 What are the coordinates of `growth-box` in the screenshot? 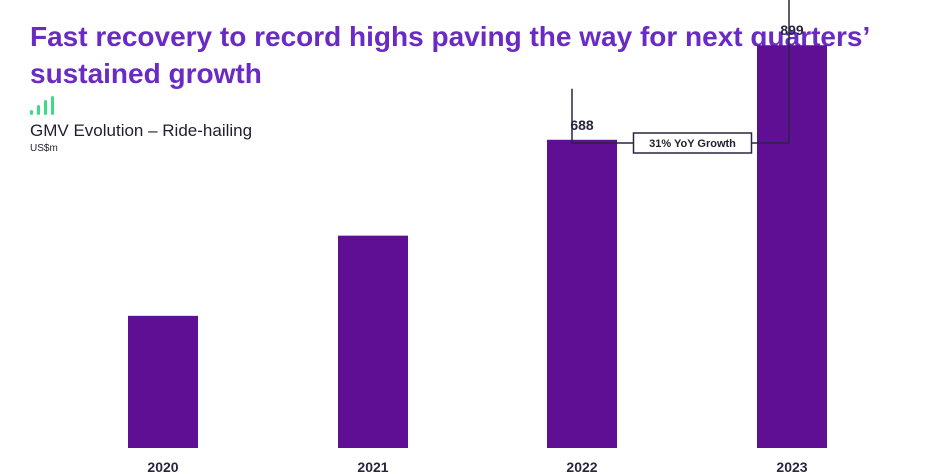 It's located at (692, 143).